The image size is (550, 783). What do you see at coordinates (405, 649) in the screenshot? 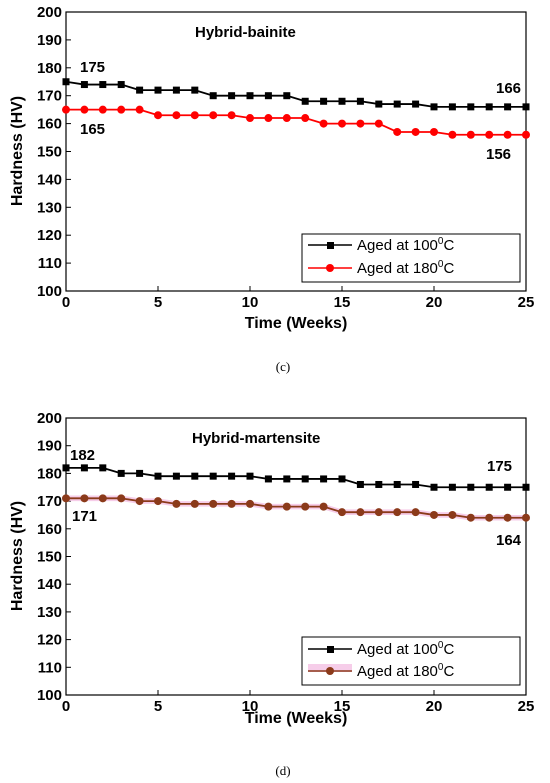
I see `legend-label-100: Aged at 1000C` at bounding box center [405, 649].